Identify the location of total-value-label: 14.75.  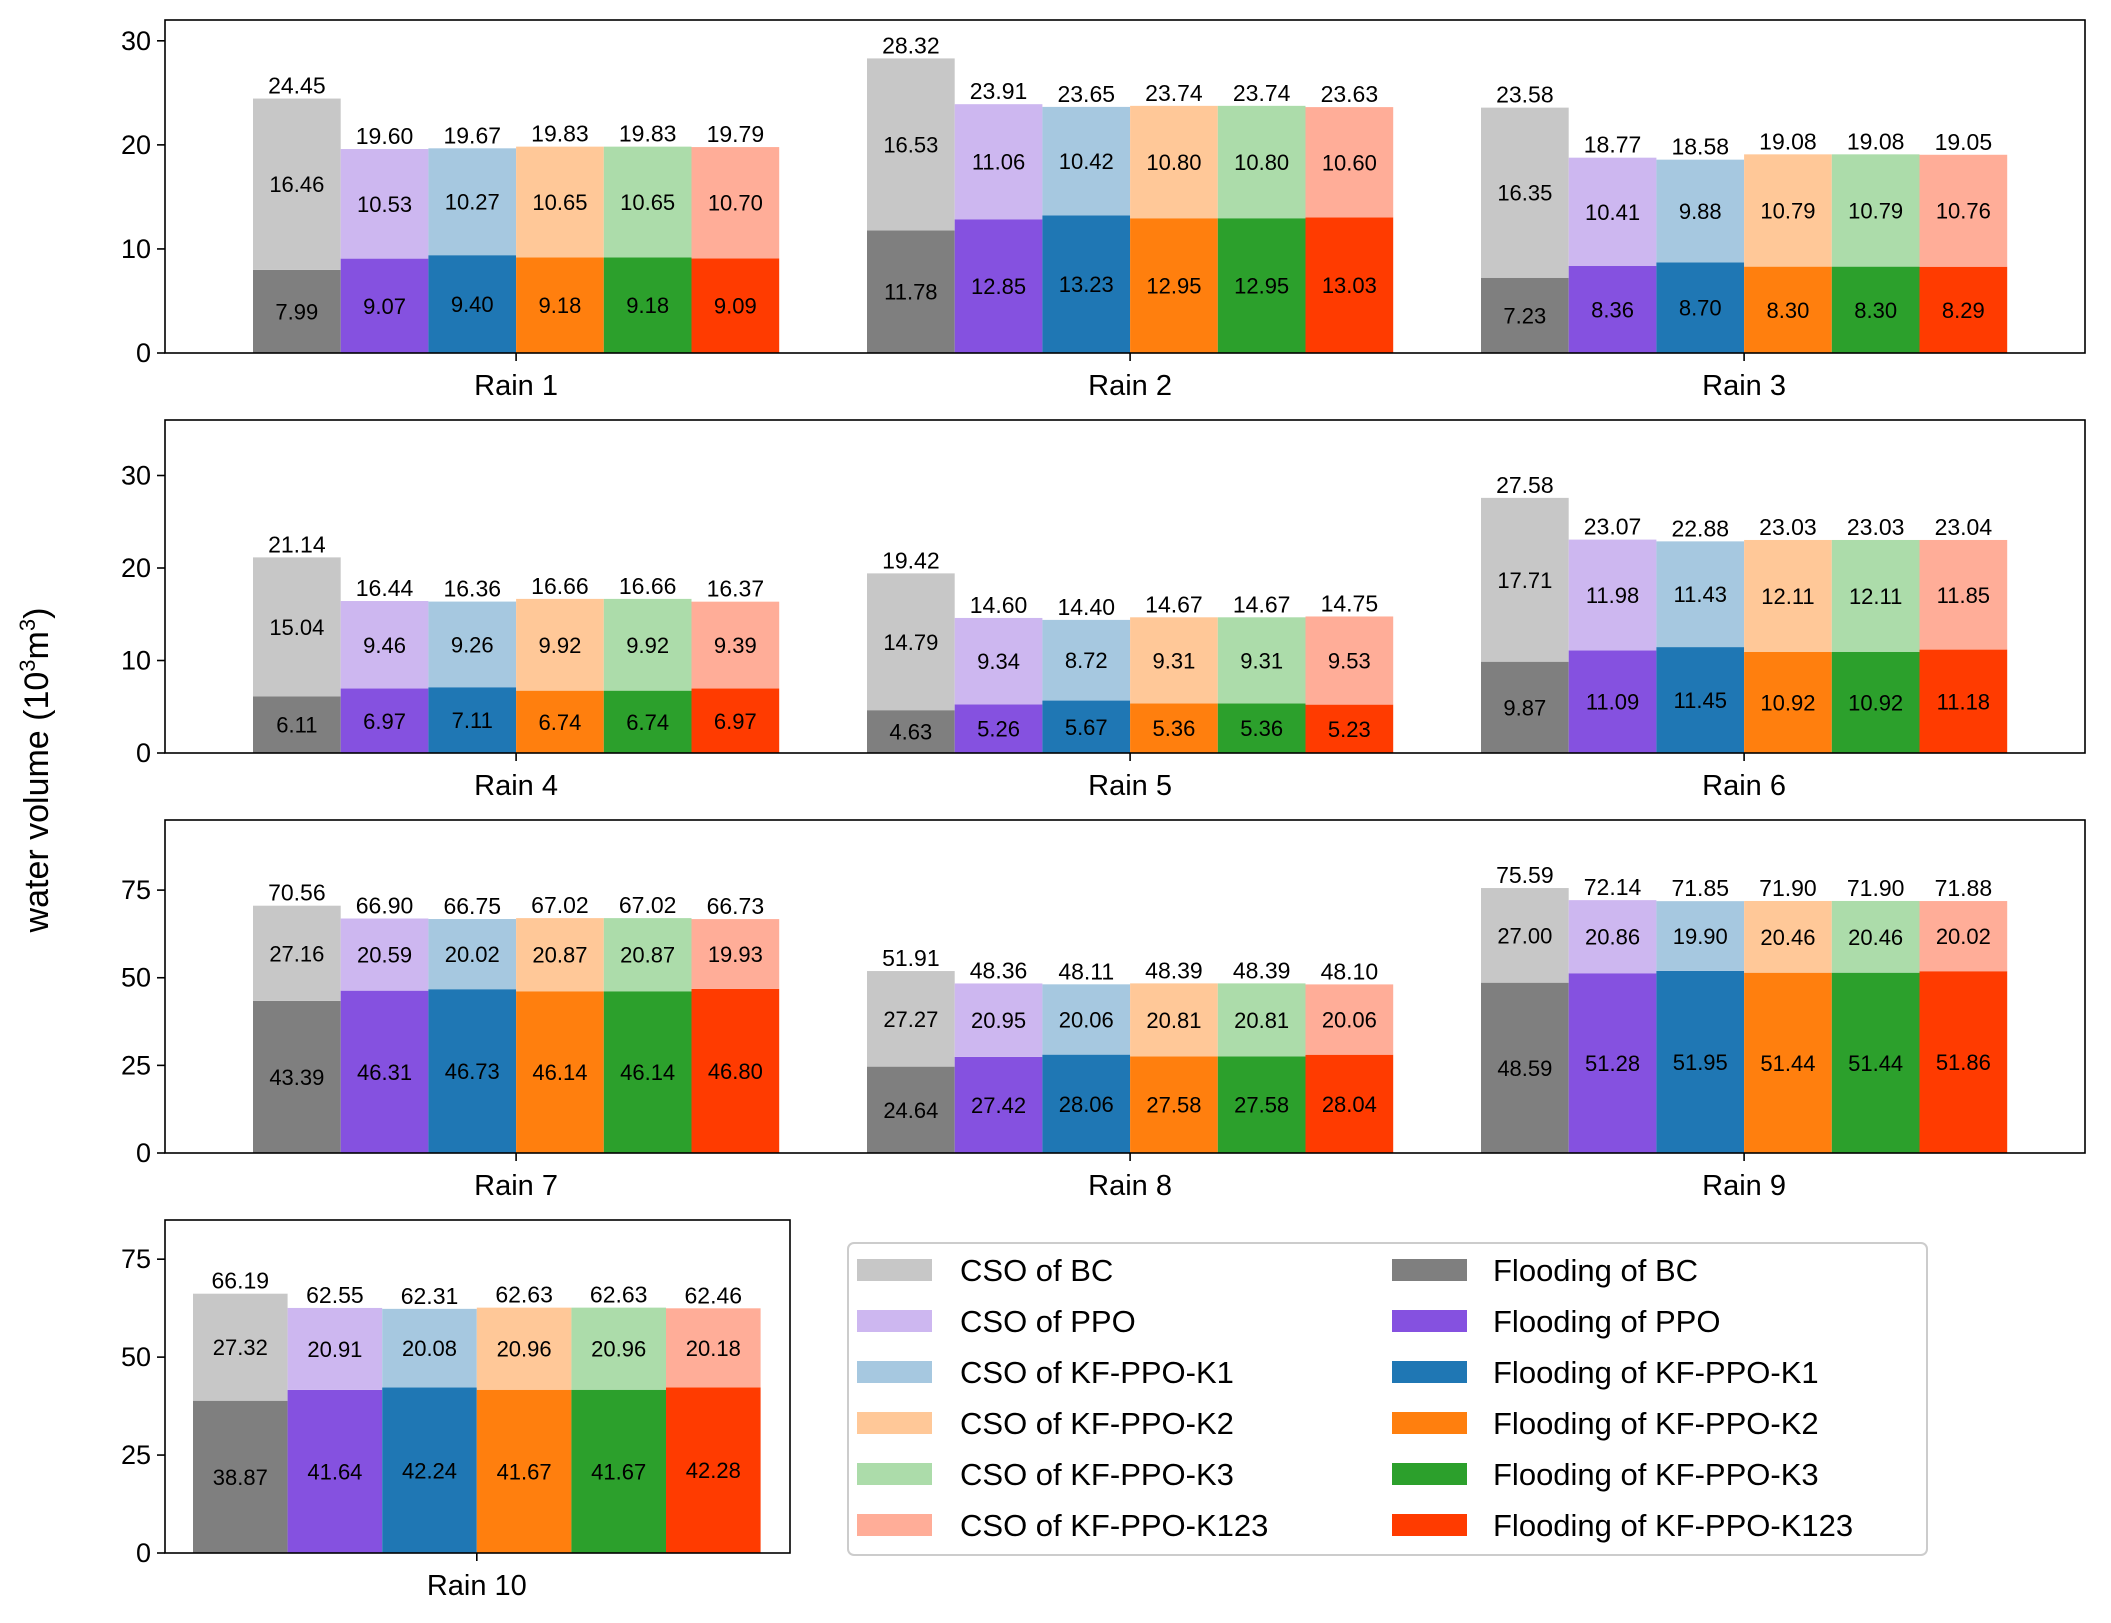
(1350, 603).